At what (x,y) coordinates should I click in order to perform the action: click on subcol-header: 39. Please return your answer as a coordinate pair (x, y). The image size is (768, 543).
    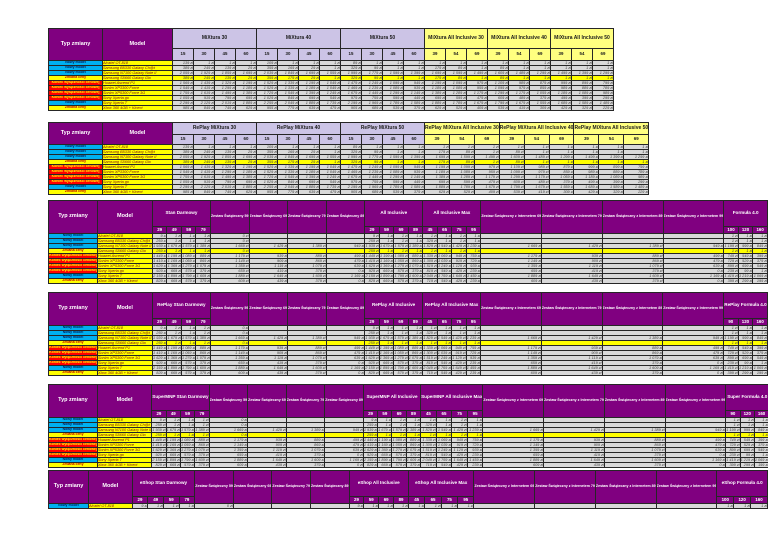
    Looking at the image, I should click on (437, 139).